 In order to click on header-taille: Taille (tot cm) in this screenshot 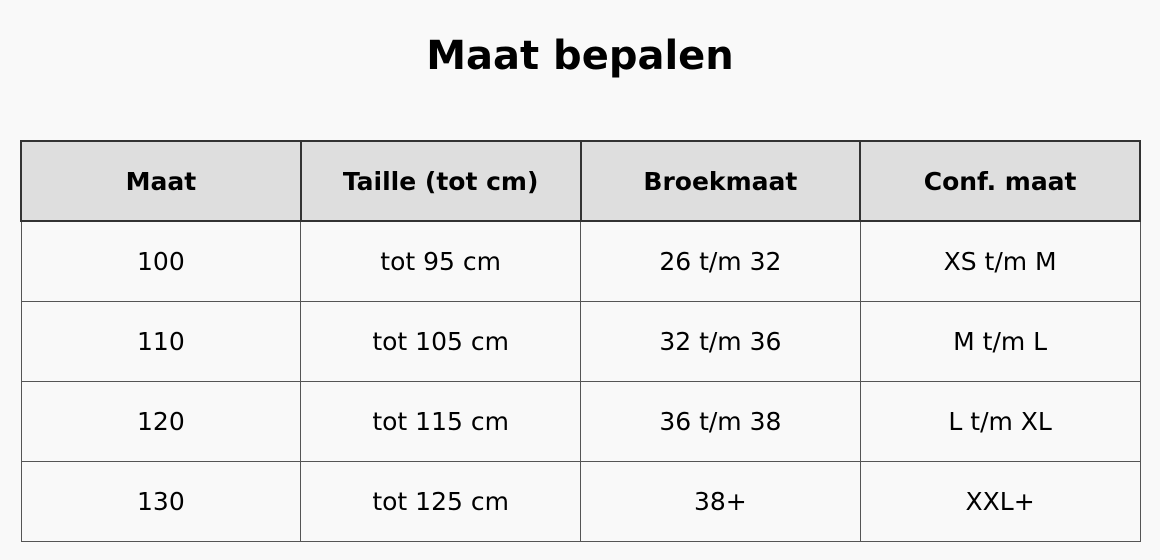, I will do `click(440, 181)`.